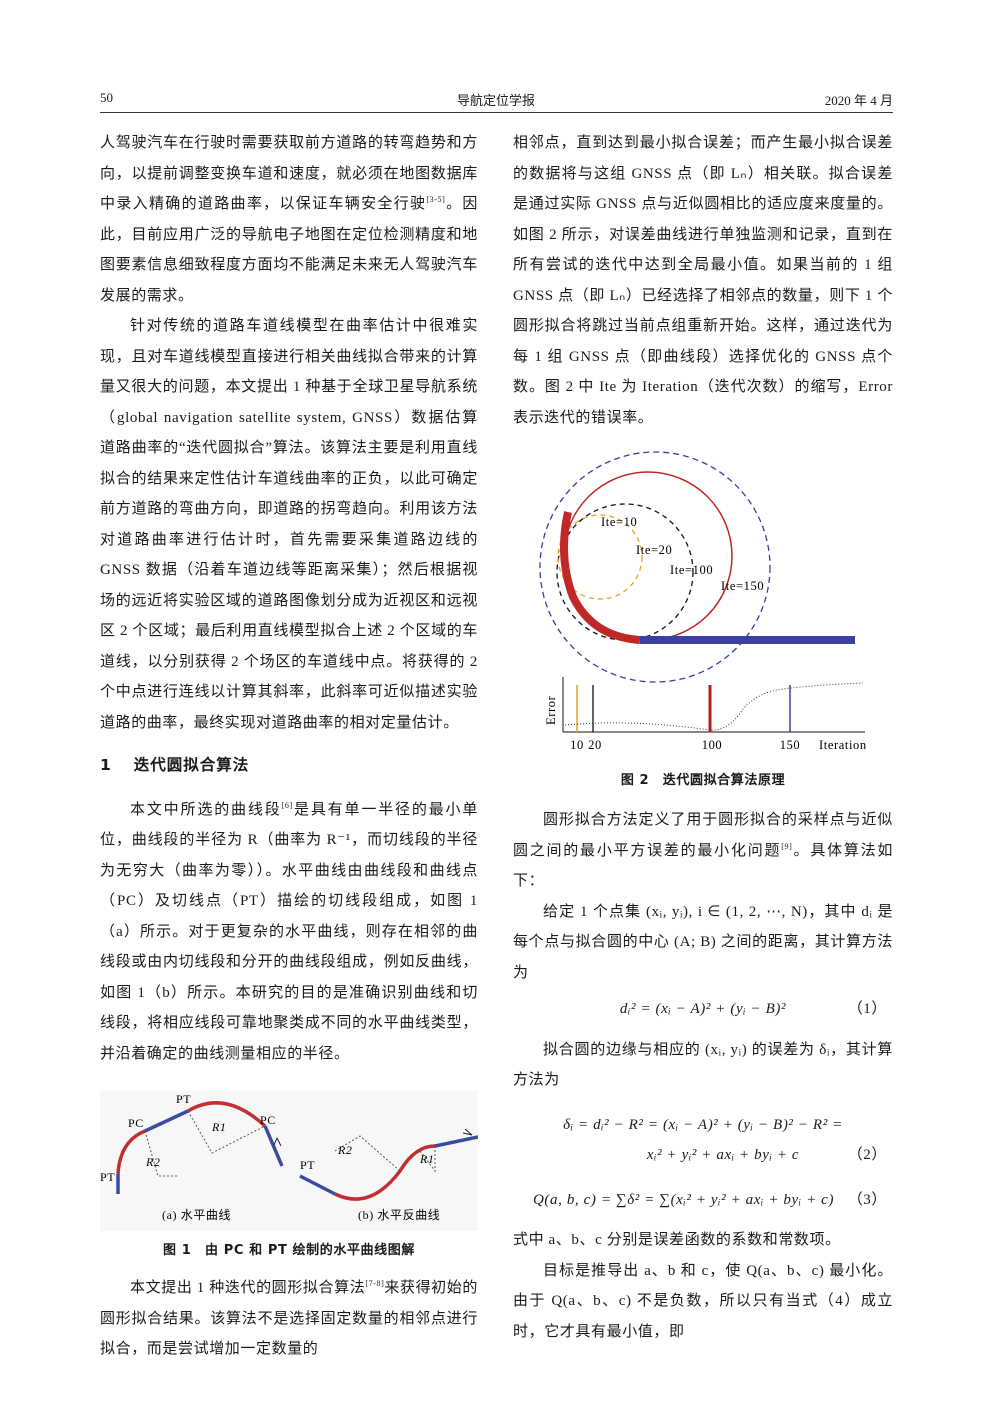 The image size is (992, 1403). I want to click on equation-number: （3）, so click(867, 1199).